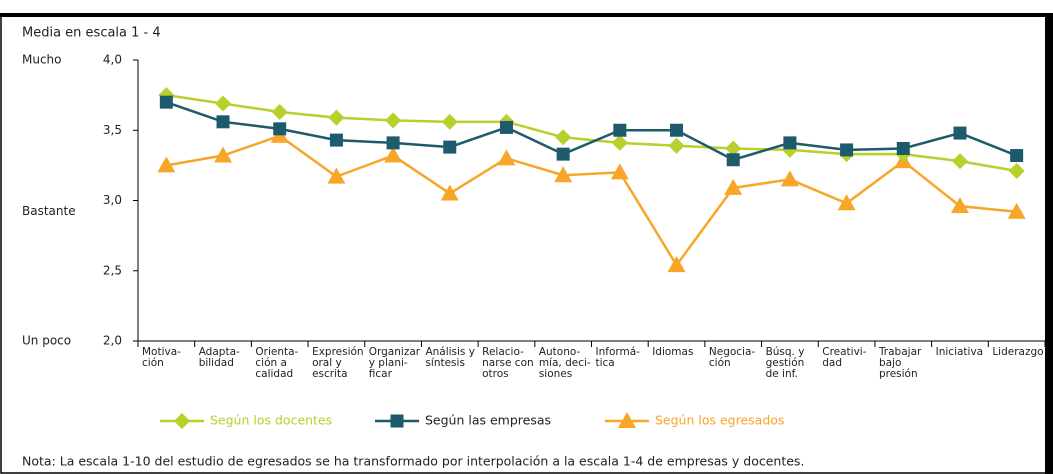 This screenshot has width=1053, height=474. Describe the element at coordinates (508, 363) in the screenshot. I see `x-tick-label: Relacio- narse con otros` at that location.